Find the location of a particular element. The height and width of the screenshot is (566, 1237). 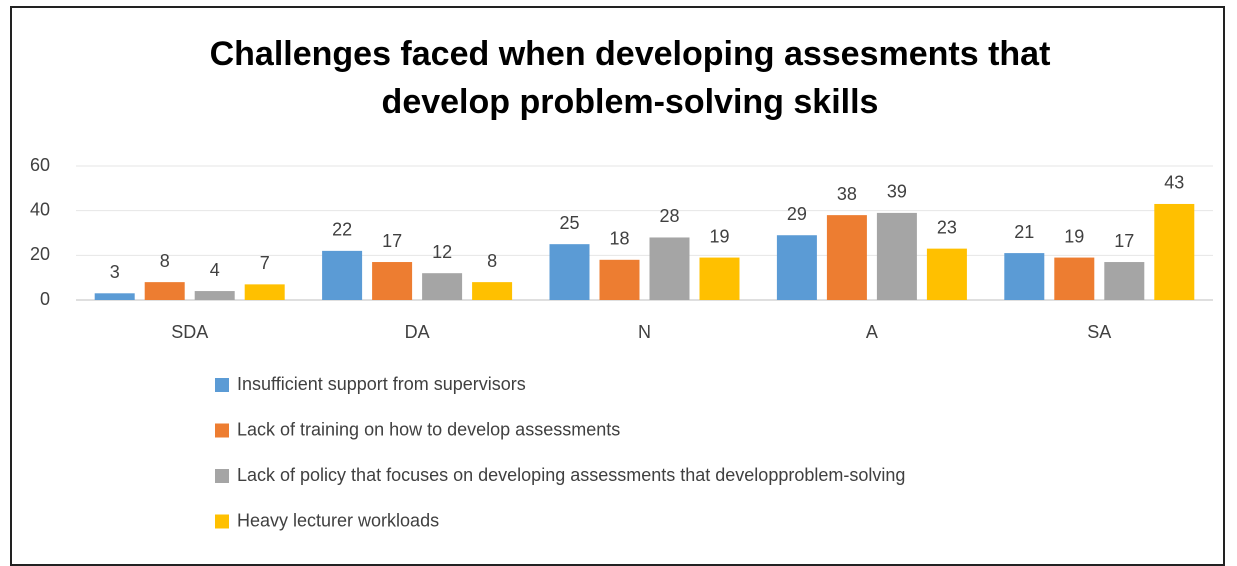

x-tick-label: SDA is located at coordinates (189, 332).